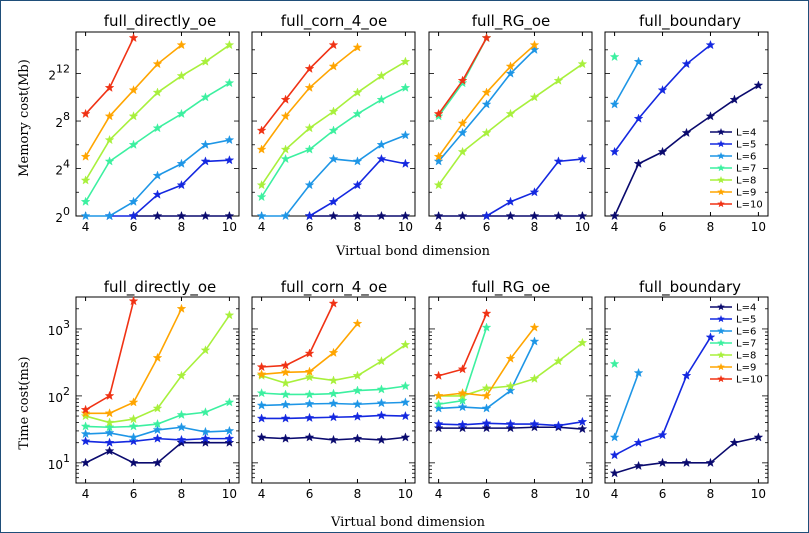  Describe the element at coordinates (59, 395) in the screenshot. I see `y-tick-label: 102` at that location.